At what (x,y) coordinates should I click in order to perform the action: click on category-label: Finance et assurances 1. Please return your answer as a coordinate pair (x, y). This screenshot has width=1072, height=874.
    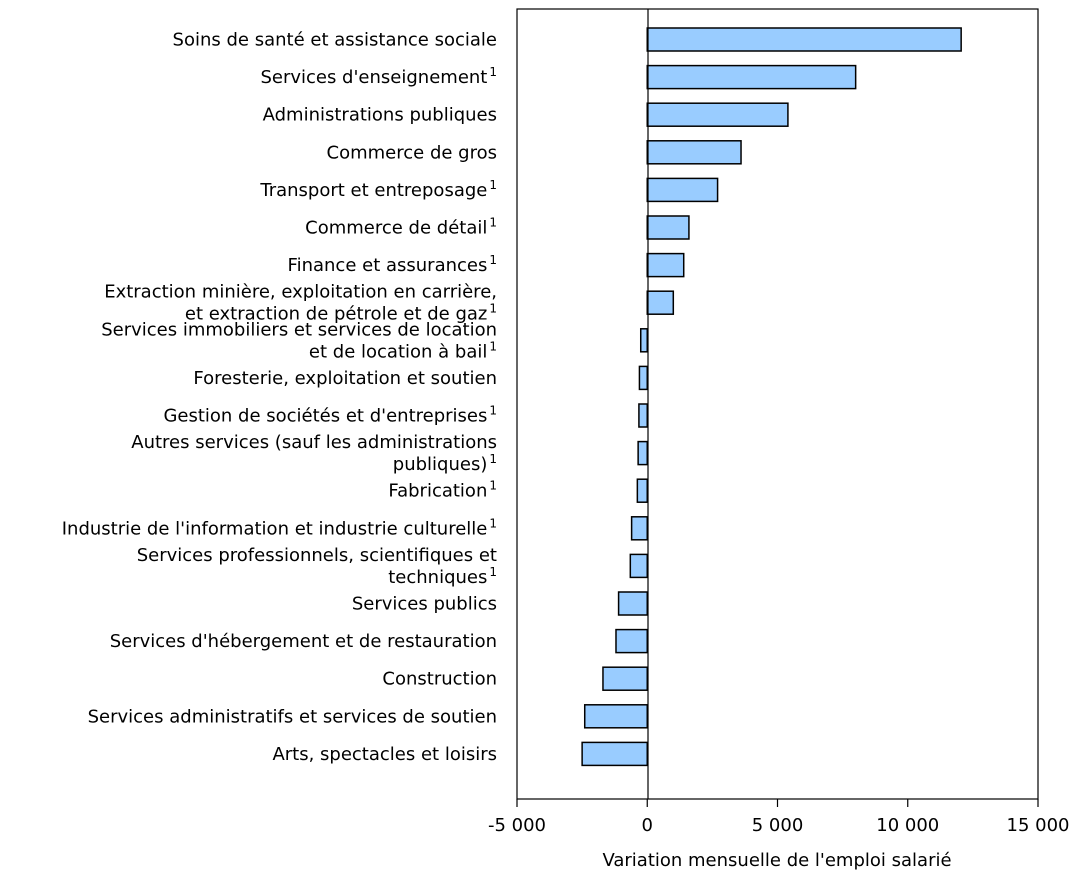
    Looking at the image, I should click on (392, 264).